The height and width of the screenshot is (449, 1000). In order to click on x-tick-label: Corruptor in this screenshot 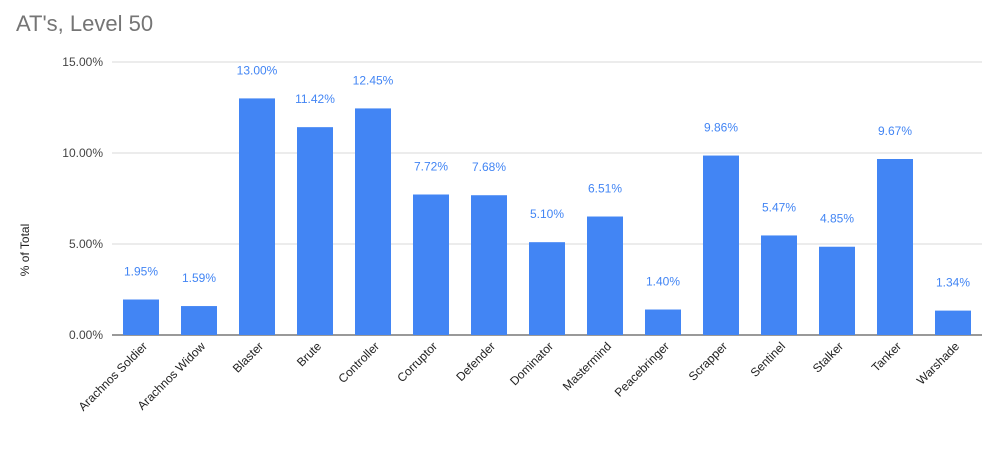, I will do `click(417, 362)`.